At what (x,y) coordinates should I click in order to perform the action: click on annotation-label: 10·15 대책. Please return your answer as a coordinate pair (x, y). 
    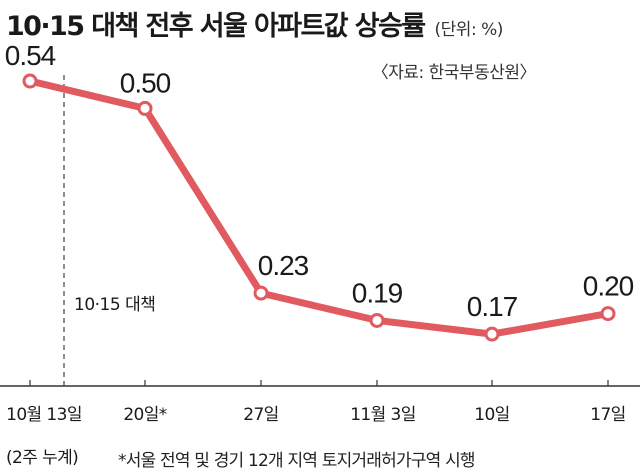
    Looking at the image, I should click on (114, 305).